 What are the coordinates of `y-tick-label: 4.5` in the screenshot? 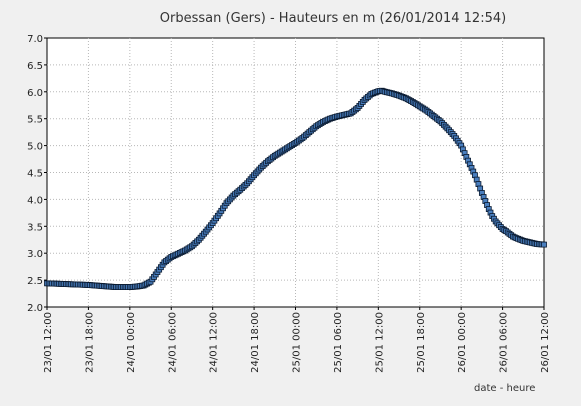 It's located at (35, 174).